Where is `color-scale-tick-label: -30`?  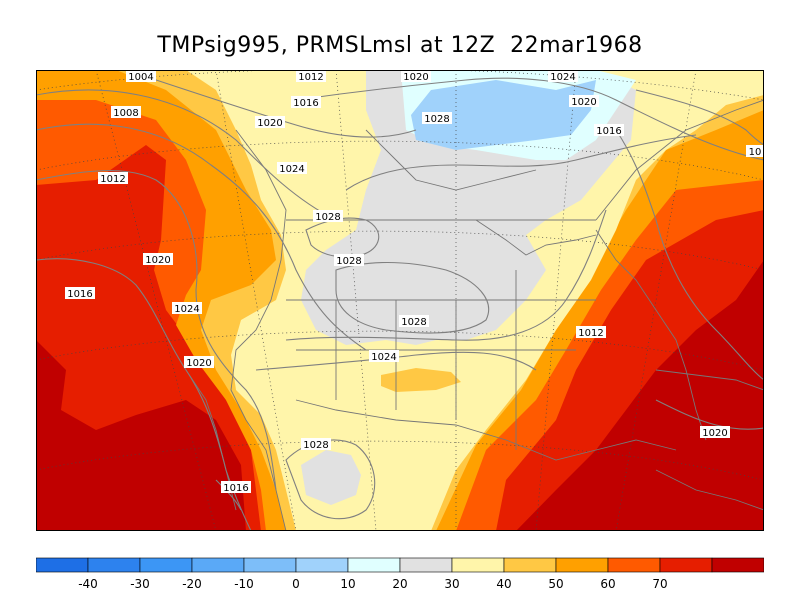
color-scale-tick-label: -30 is located at coordinates (140, 584).